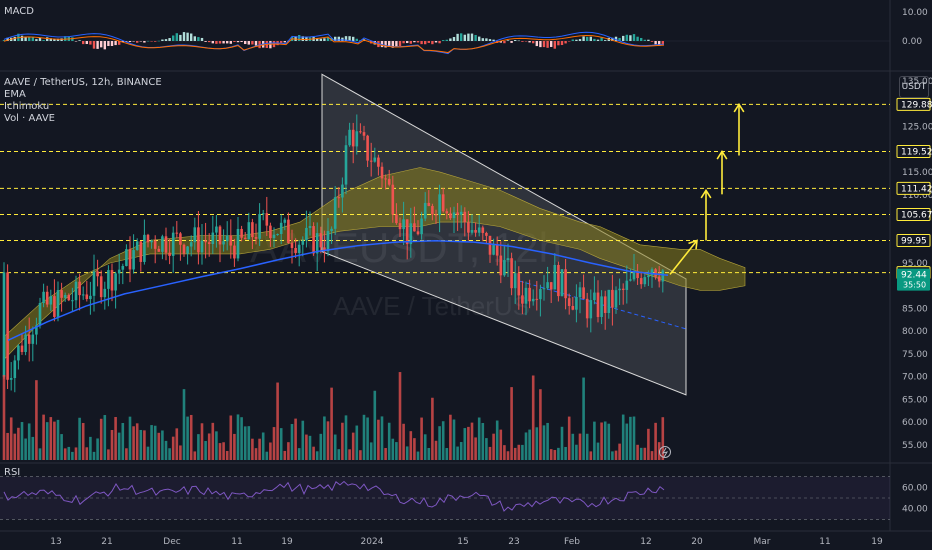  I want to click on time-axis-tick: Feb, so click(572, 542).